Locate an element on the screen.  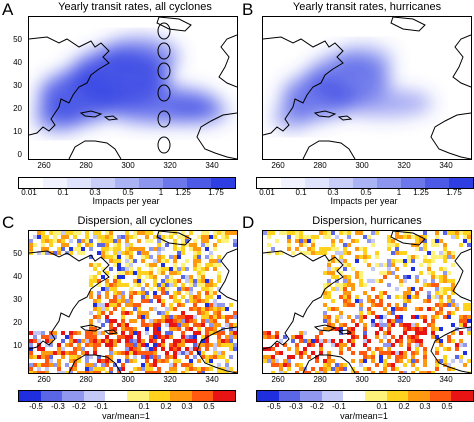
y-tick: 50 is located at coordinates (17, 39).